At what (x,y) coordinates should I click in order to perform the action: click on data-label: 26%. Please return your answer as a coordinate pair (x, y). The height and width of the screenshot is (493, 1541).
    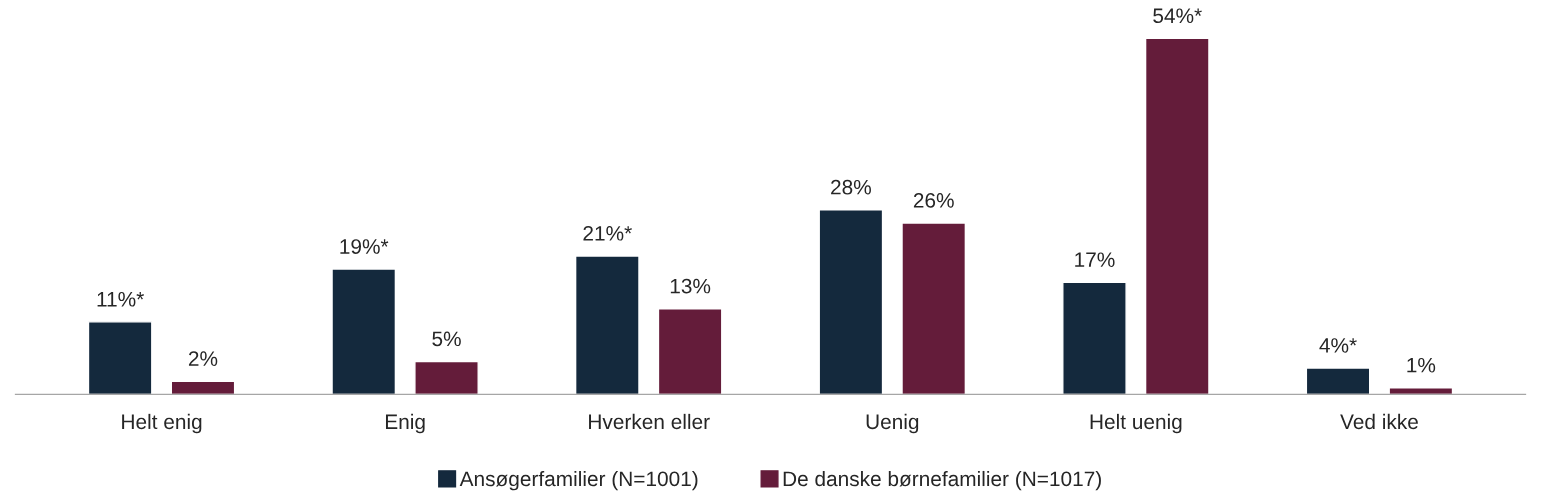
    Looking at the image, I should click on (933, 200).